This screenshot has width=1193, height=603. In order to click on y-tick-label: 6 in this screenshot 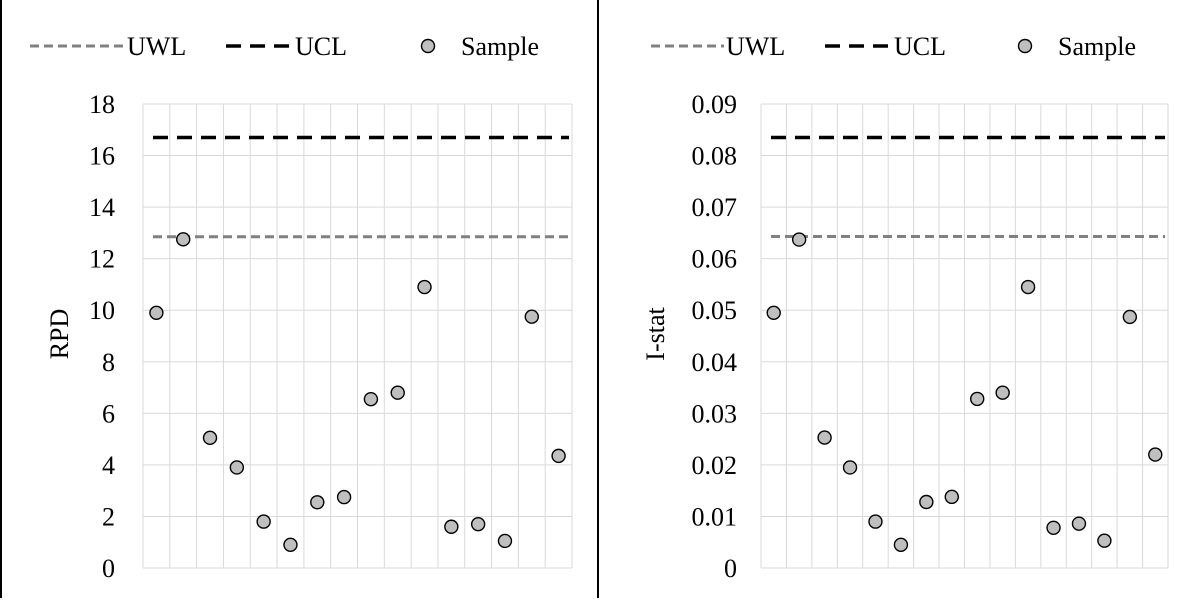, I will do `click(108, 413)`.